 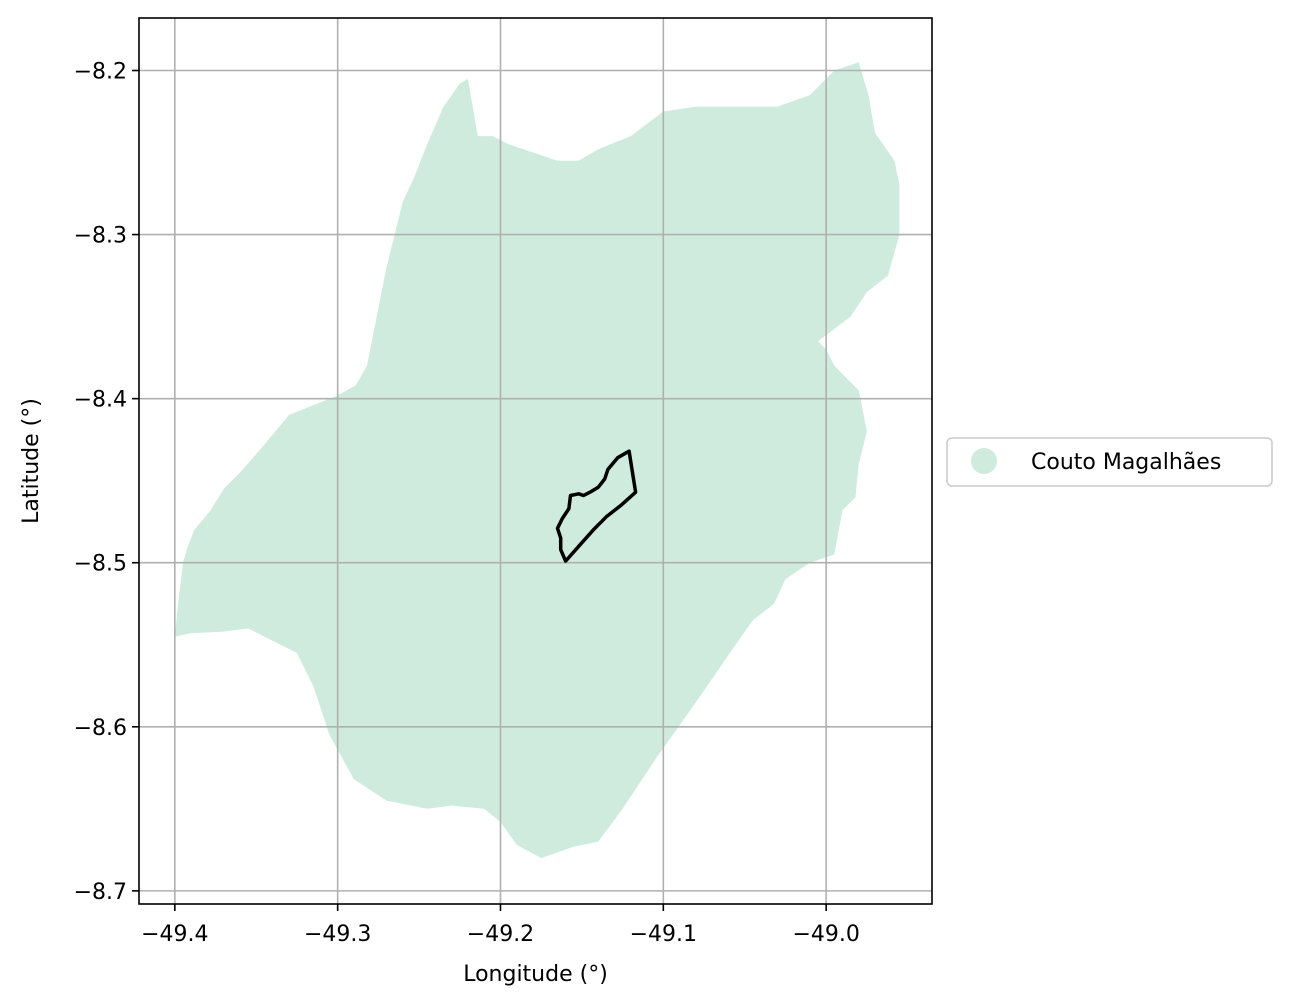 What do you see at coordinates (500, 934) in the screenshot?
I see `x-tick-label: −49.2` at bounding box center [500, 934].